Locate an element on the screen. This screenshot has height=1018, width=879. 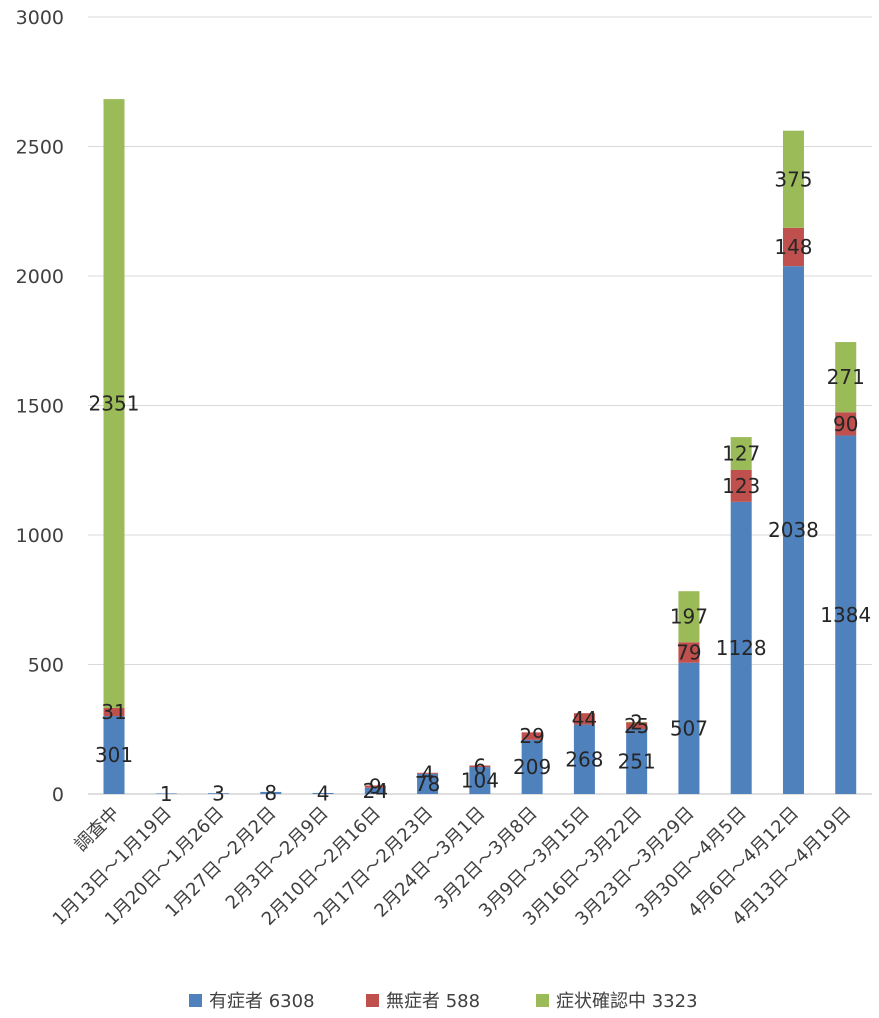
data-label: 25 is located at coordinates (636, 726).